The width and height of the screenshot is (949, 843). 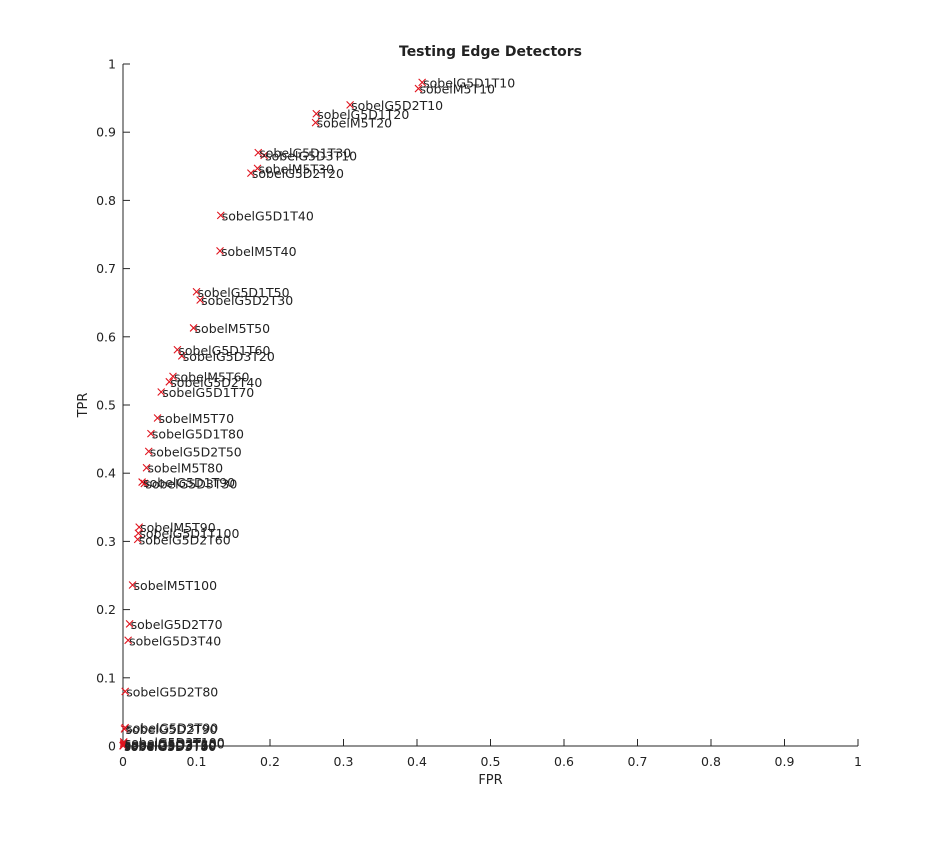 I want to click on data-point-label: sobelG5D3T10, so click(x=311, y=155).